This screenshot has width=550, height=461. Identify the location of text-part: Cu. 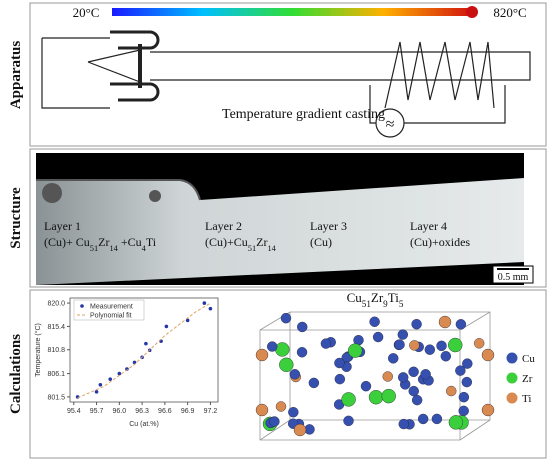
(355, 297).